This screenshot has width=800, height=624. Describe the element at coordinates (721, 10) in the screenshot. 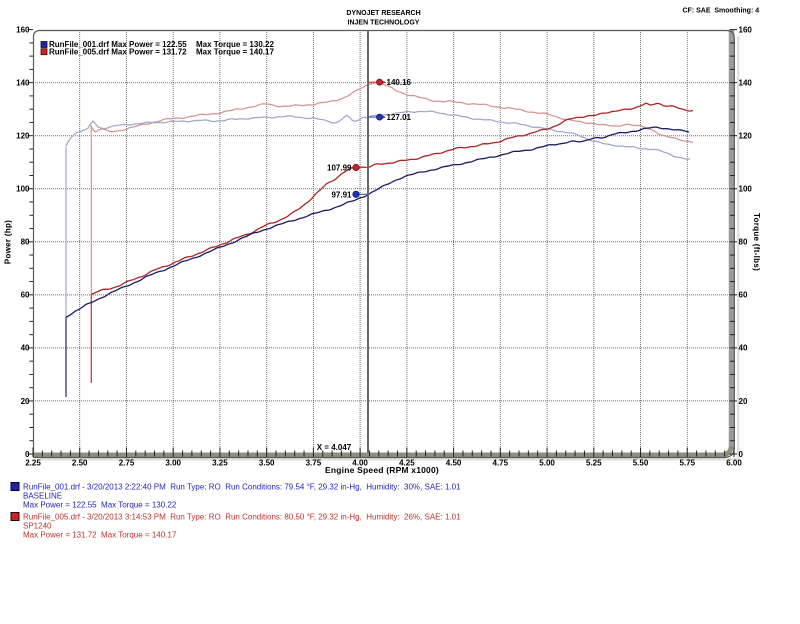

I see `svg-text: CF: SAE Smoothing: 4` at that location.